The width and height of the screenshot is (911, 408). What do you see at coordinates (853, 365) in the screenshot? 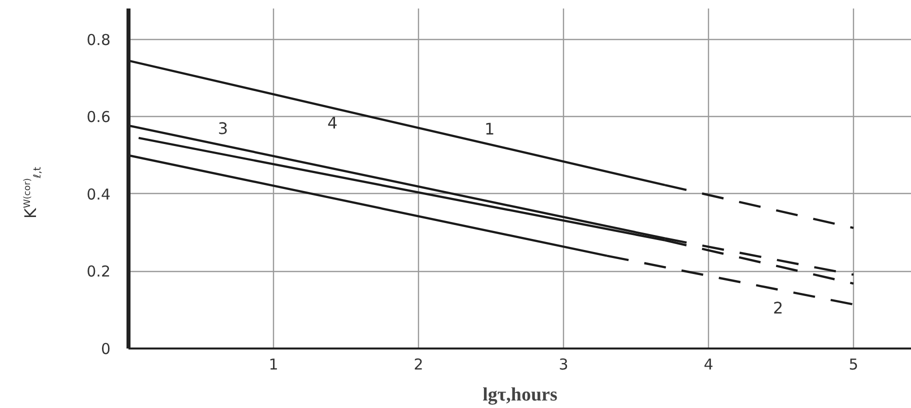
I see `x-tick-label: 5` at bounding box center [853, 365].